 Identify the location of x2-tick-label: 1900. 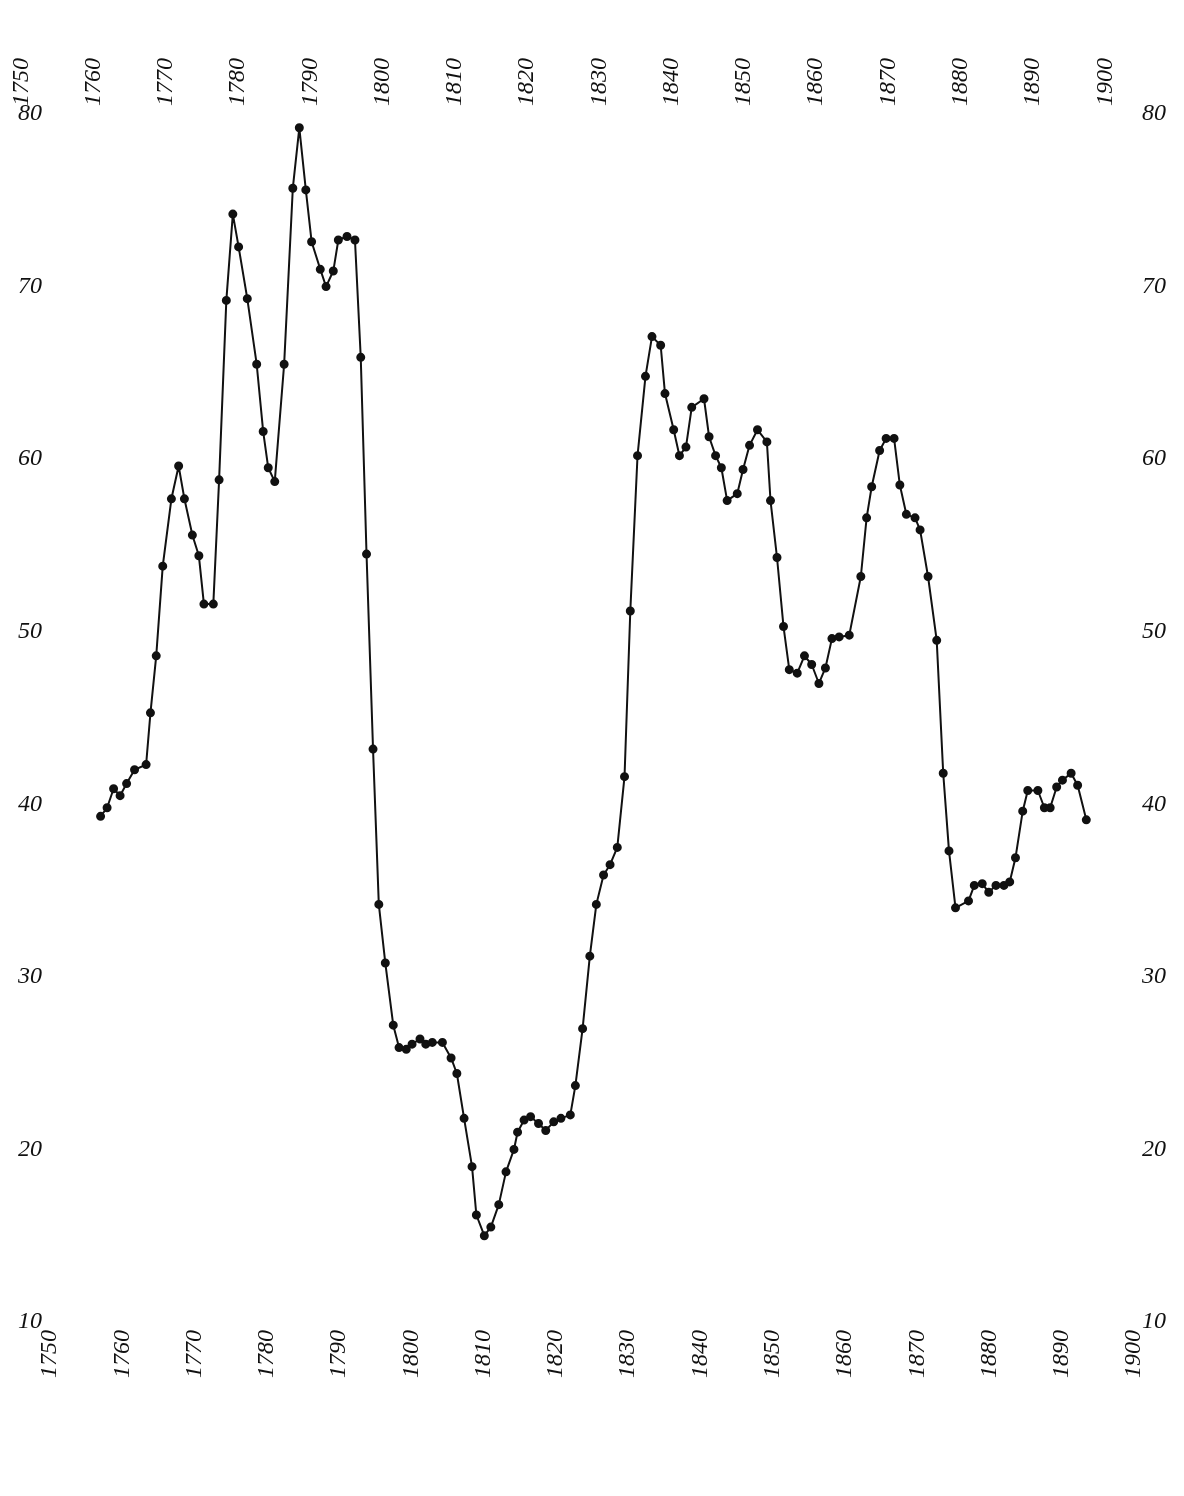
(1103, 82).